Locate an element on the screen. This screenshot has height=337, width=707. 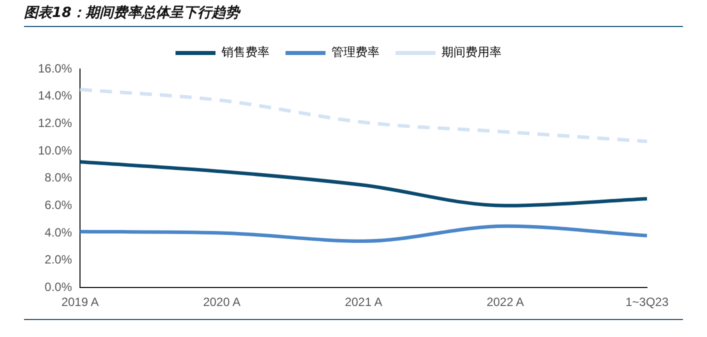
x-tick-label: 1~3Q23 is located at coordinates (647, 302).